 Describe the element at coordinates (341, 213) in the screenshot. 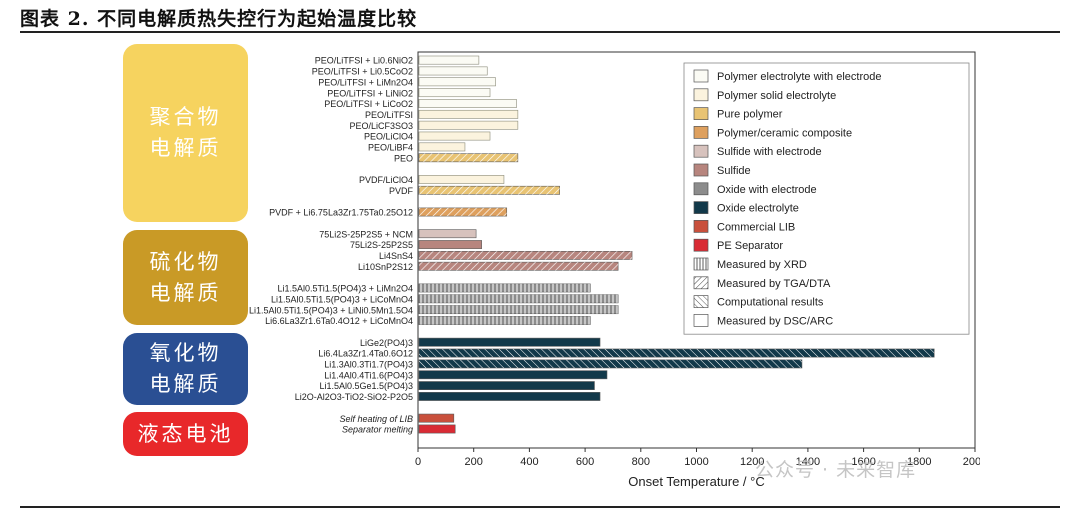

I see `bar-label: PVDF + Li6.75La3Zr1.75Ta0.25O12` at that location.